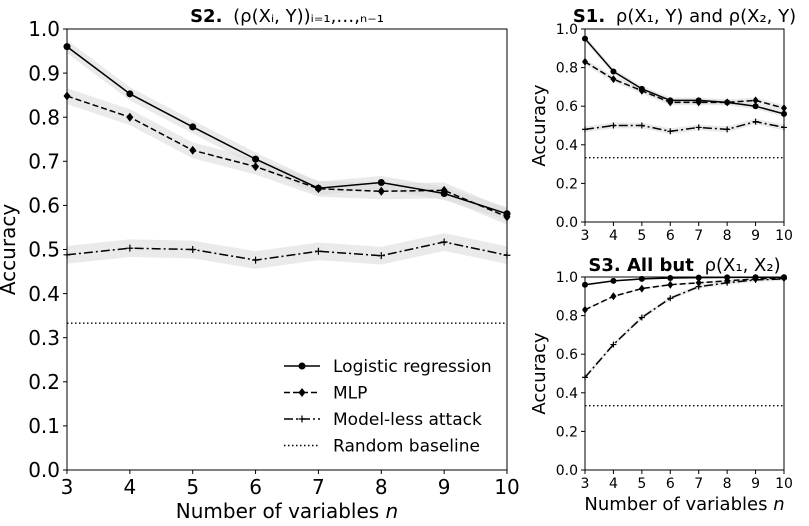 The width and height of the screenshot is (809, 526). I want to click on chart-title-rest: (ρ(Xᵢ, Y))ᵢ₌₁,…,ₙ₋₁, so click(308, 16).